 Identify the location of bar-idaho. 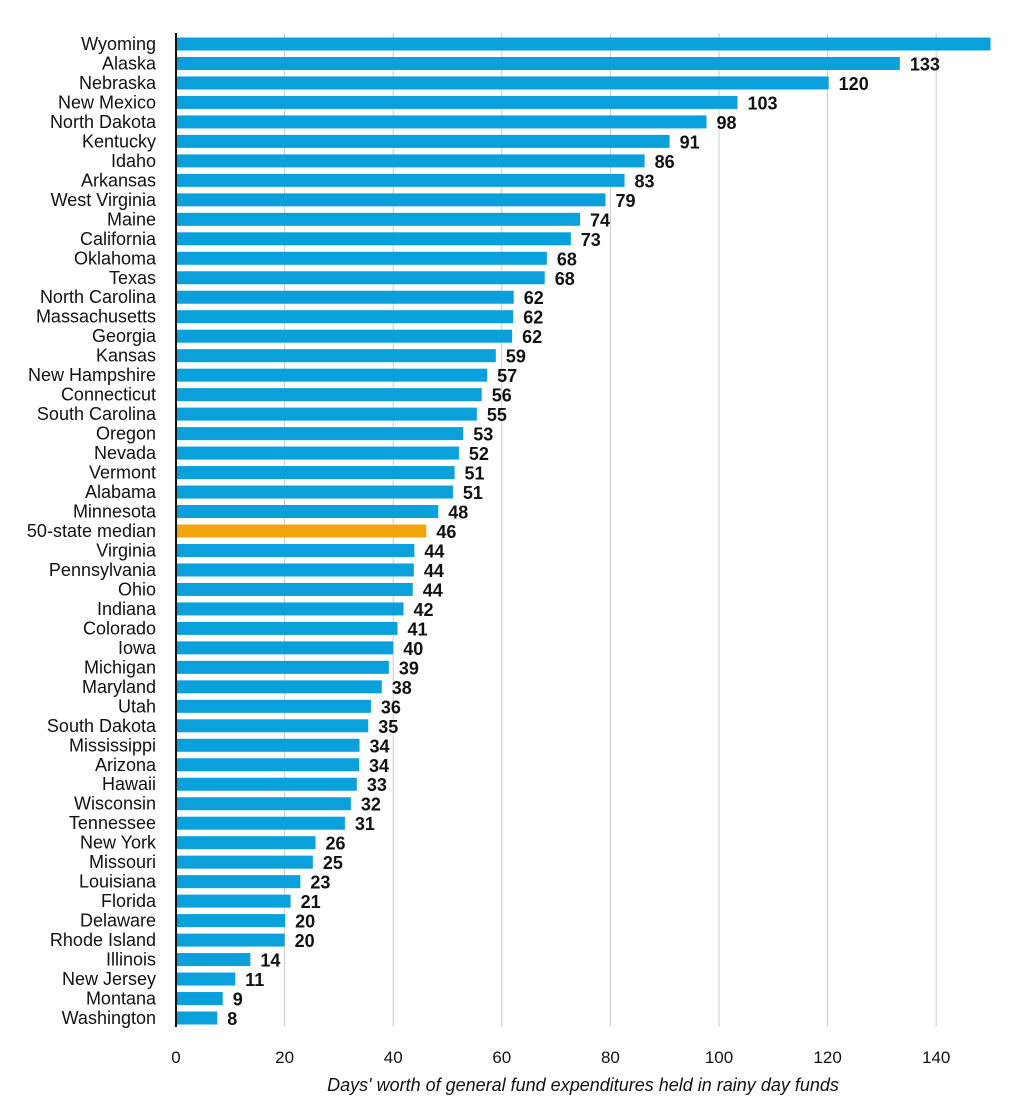
(410, 161).